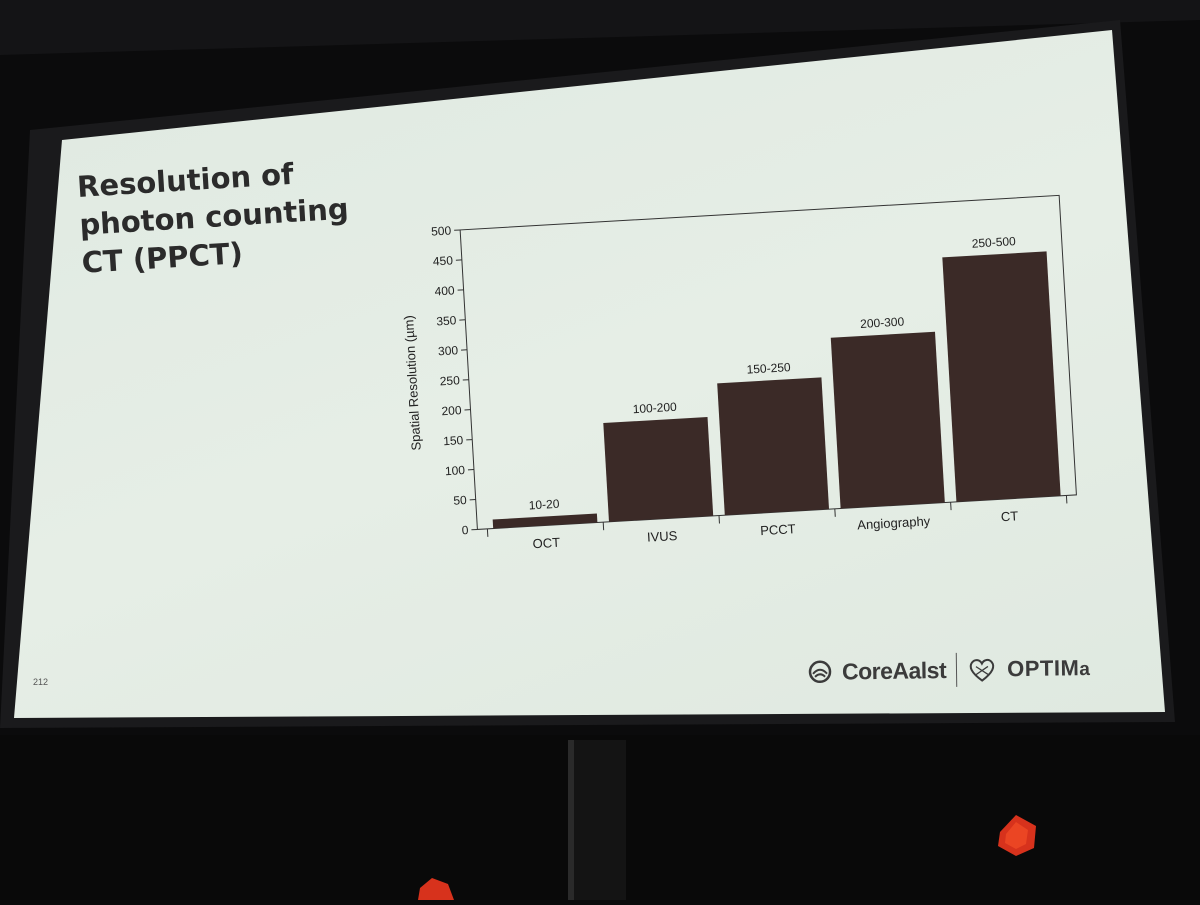 Image resolution: width=1200 pixels, height=905 pixels. What do you see at coordinates (442, 260) in the screenshot?
I see `y-tick-label: 450` at bounding box center [442, 260].